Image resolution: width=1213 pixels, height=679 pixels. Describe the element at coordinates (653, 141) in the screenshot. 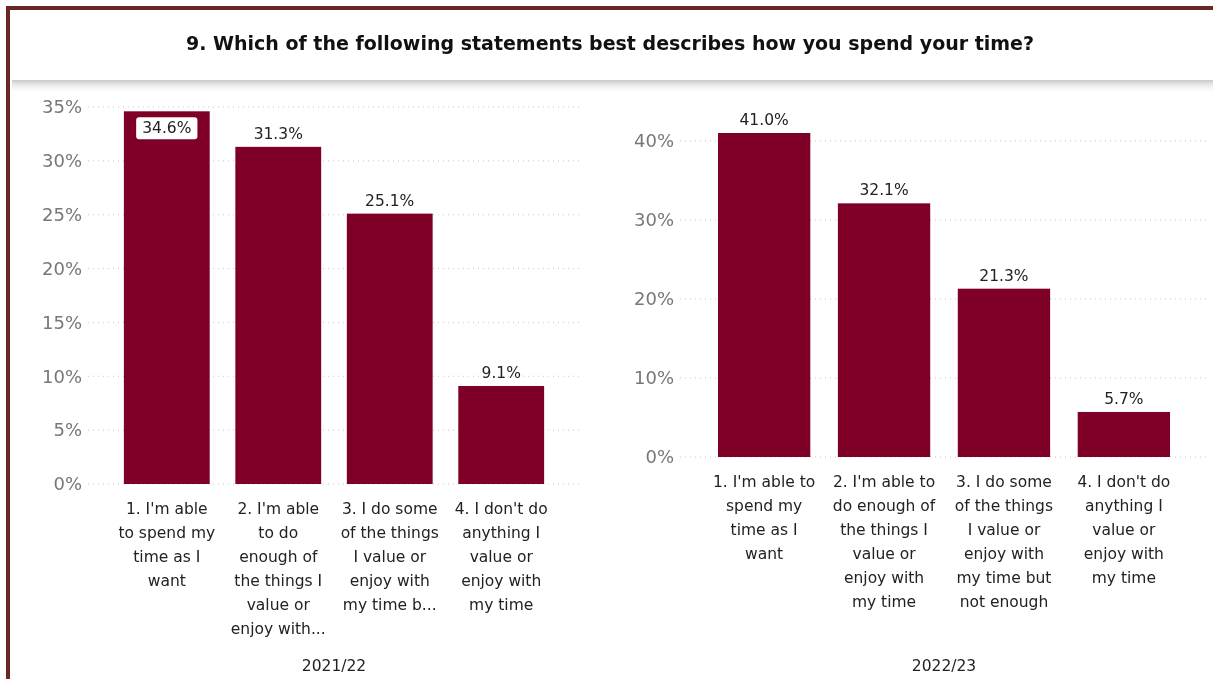

I see `y-tick-label: 40%` at that location.